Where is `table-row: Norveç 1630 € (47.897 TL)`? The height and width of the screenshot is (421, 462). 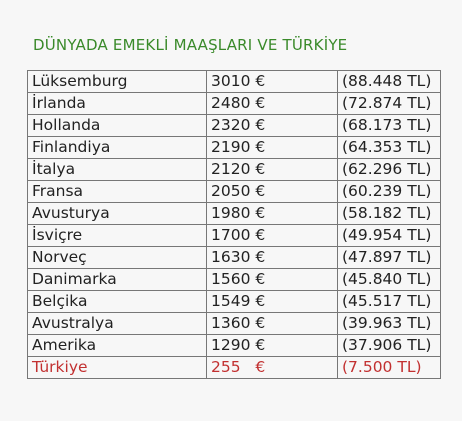 table-row: Norveç 1630 € (47.897 TL) is located at coordinates (234, 257).